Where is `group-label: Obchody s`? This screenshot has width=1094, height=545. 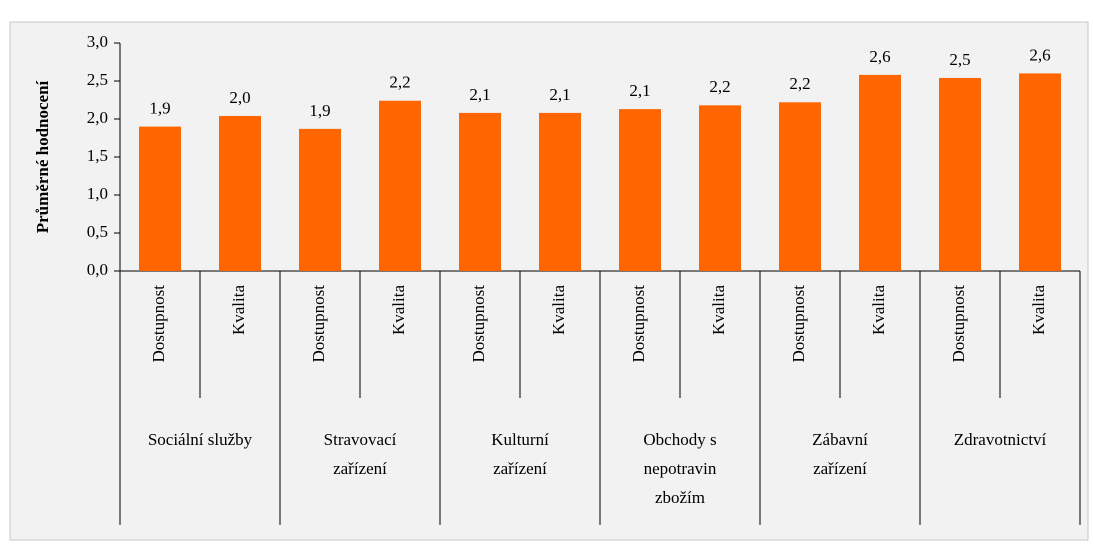 group-label: Obchody s is located at coordinates (679, 439).